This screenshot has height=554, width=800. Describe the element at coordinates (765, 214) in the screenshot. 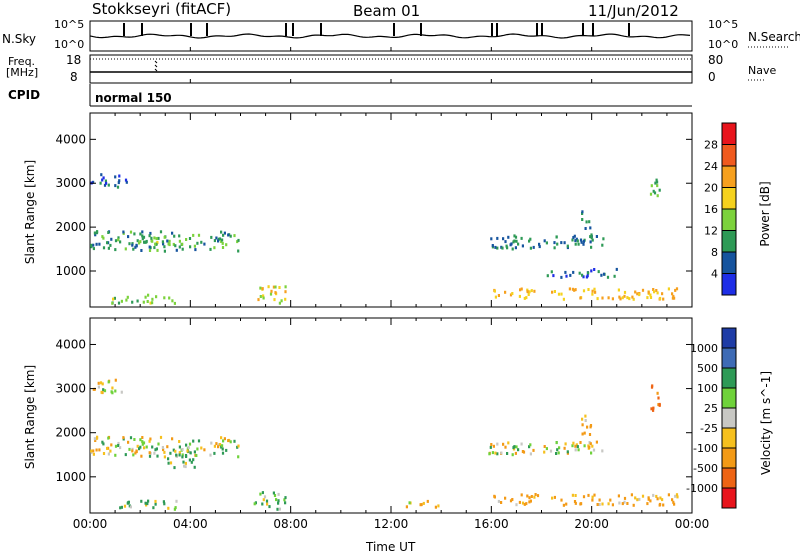

I see `power-colorbar-title: Power [dB]` at that location.